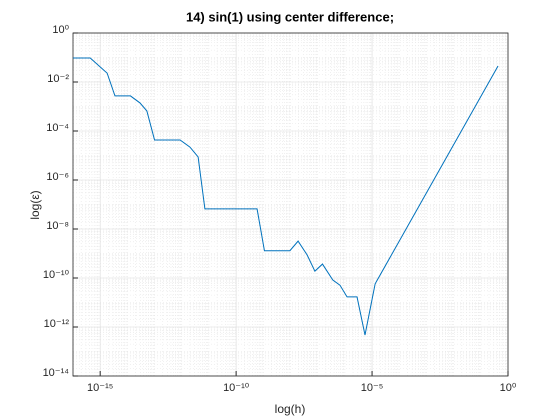  What do you see at coordinates (290, 16) in the screenshot?
I see `chart-title: 14) sin(1) using center difference;` at bounding box center [290, 16].